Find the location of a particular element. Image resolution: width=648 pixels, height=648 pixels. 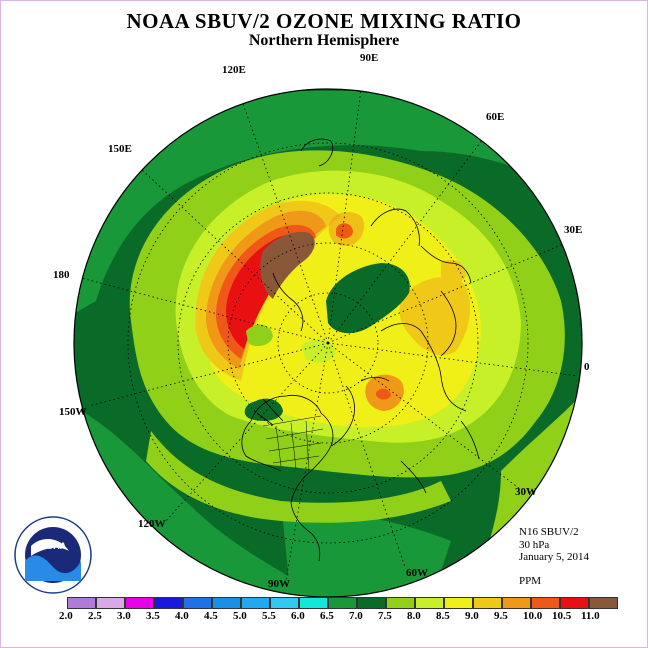

instrument-label: N16 SBUV/2 is located at coordinates (549, 532).